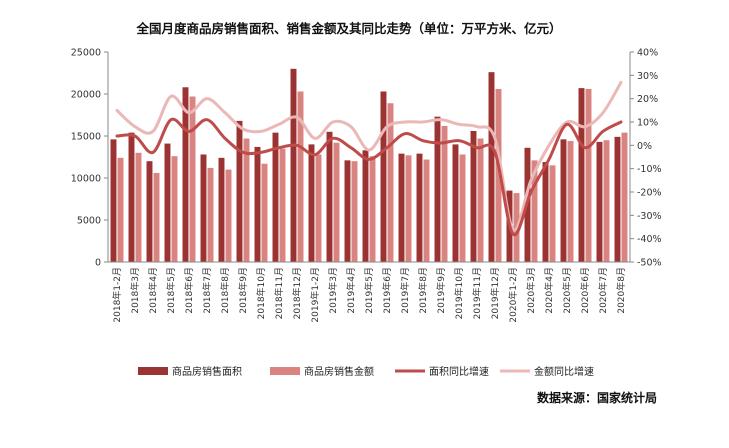 The image size is (729, 448). I want to click on legend-swatch-area, so click(153, 371).